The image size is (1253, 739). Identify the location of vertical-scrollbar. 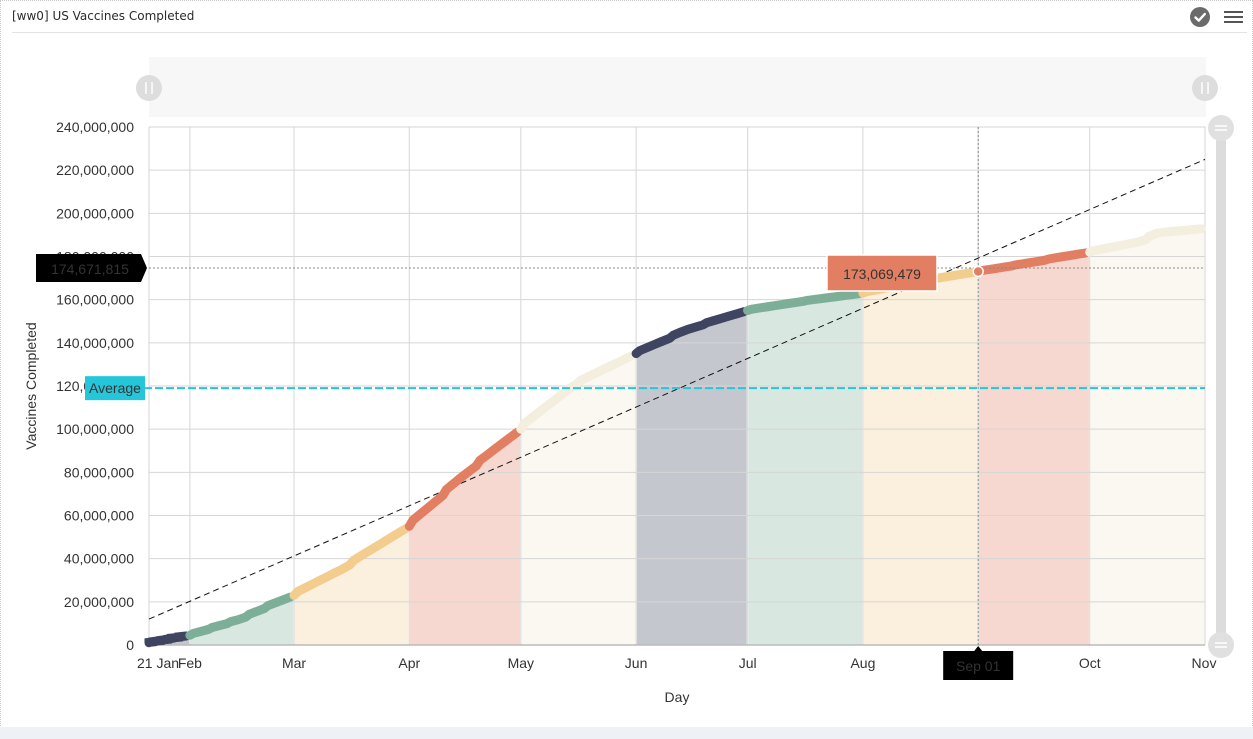
(1221, 386).